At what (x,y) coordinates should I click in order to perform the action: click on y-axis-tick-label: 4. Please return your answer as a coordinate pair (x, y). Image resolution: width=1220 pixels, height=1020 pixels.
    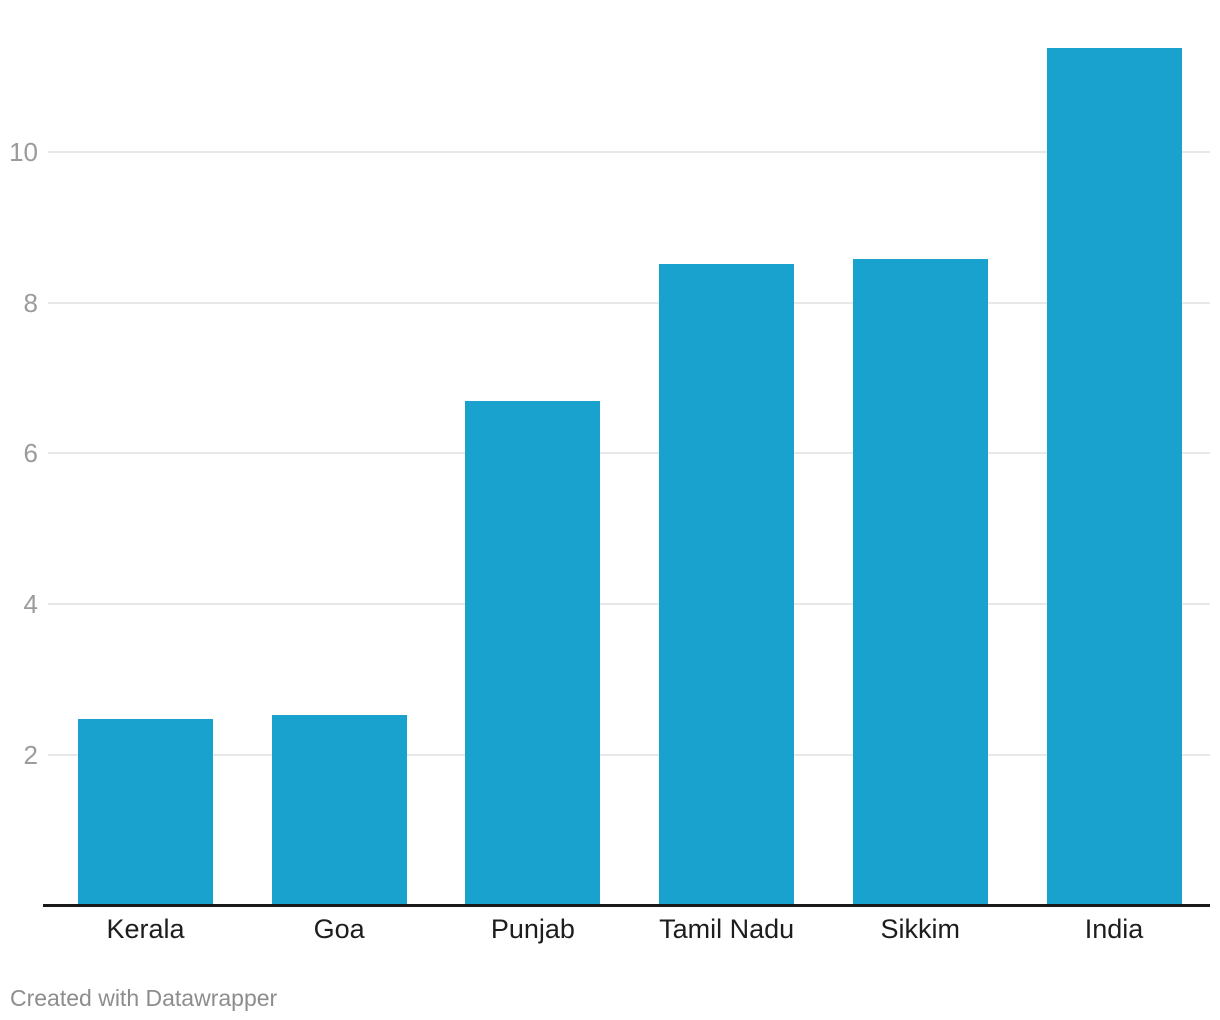
    Looking at the image, I should click on (30, 604).